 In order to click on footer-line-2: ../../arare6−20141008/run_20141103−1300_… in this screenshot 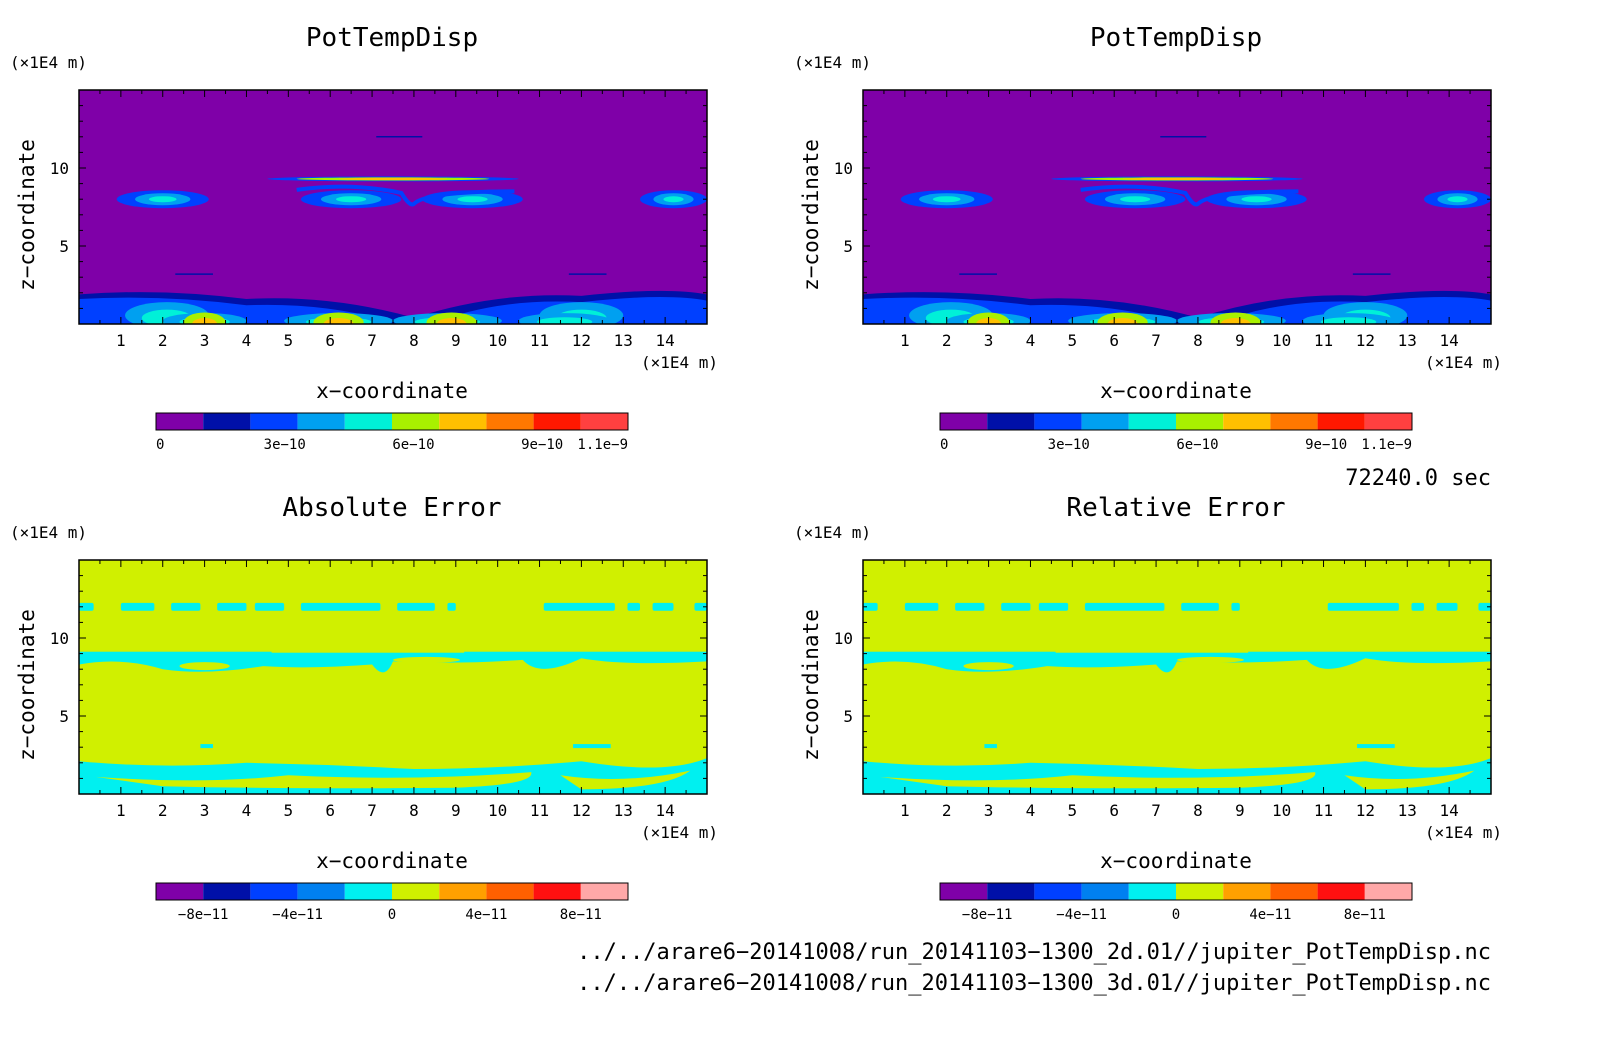, I will do `click(1034, 983)`.